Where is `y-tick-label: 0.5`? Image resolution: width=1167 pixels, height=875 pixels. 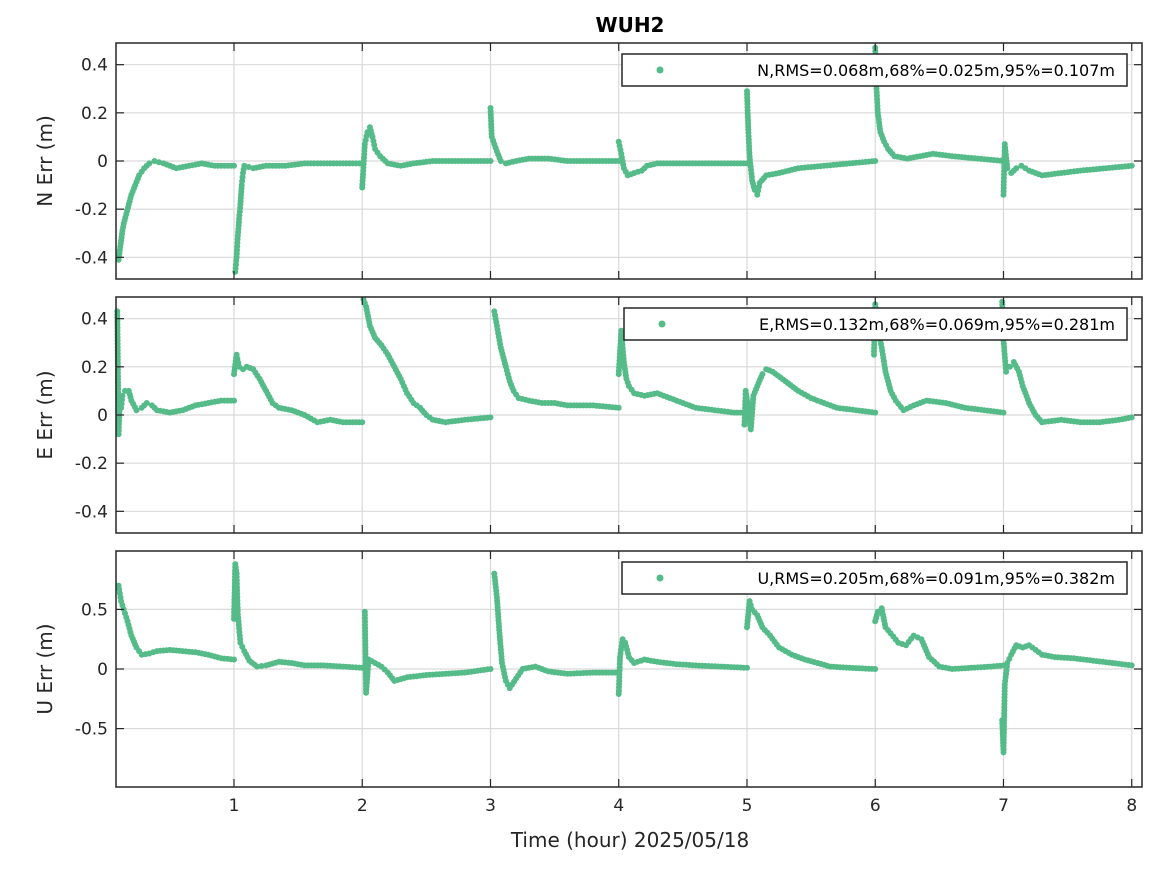 y-tick-label: 0.5 is located at coordinates (94, 610).